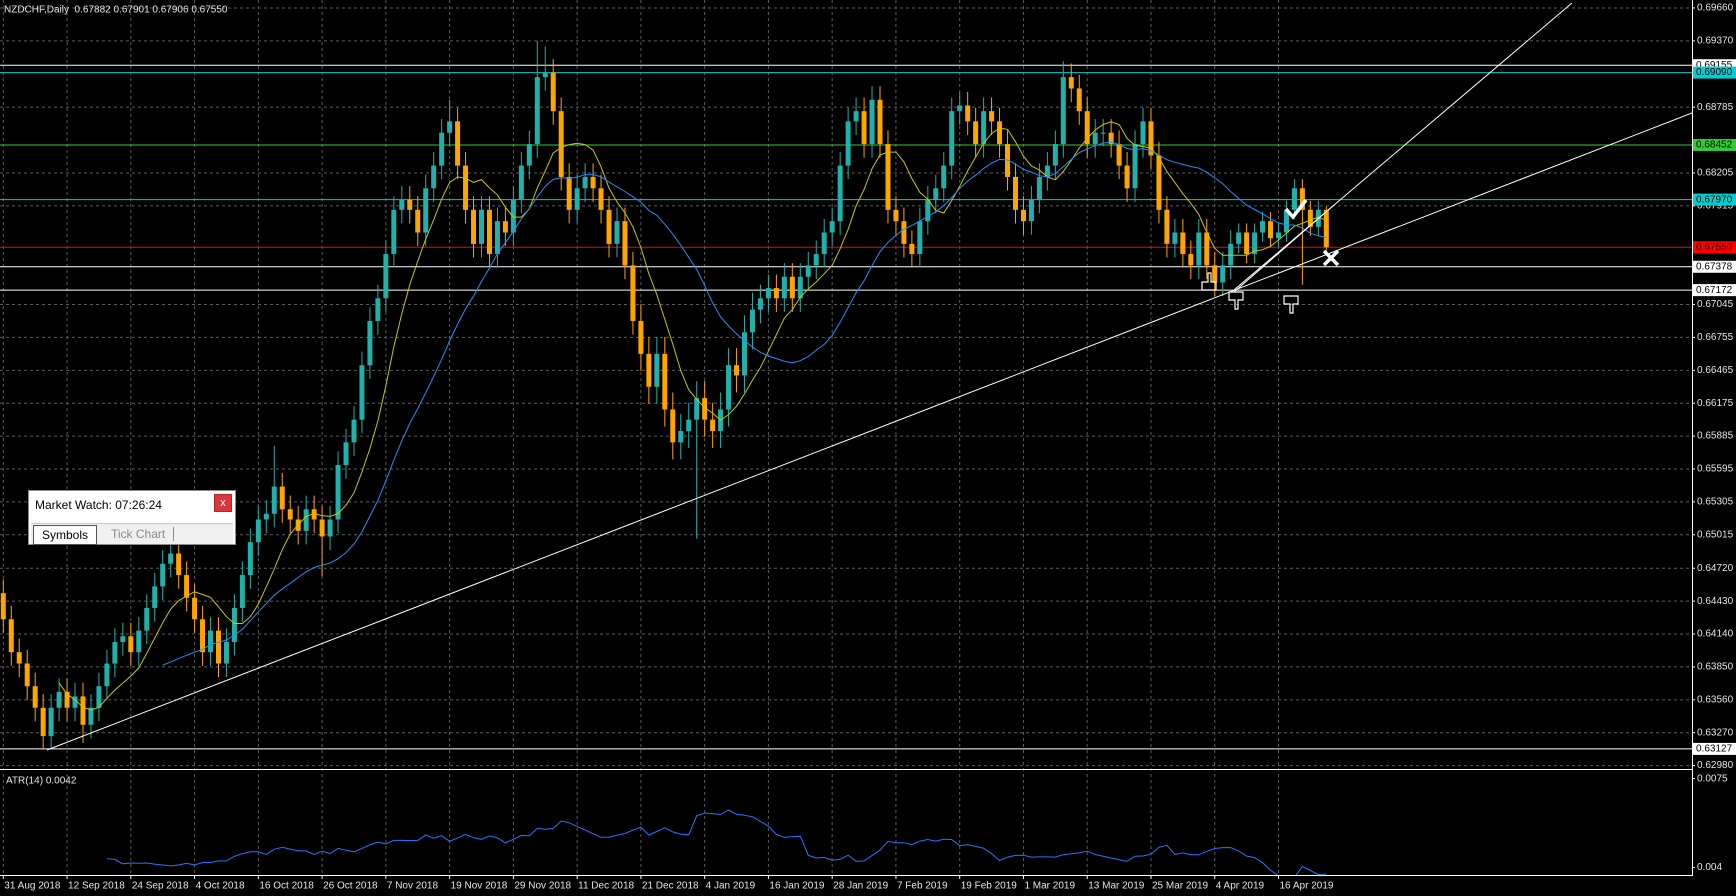  I want to click on tab-bar: Symbols Tick Chart, so click(132, 534).